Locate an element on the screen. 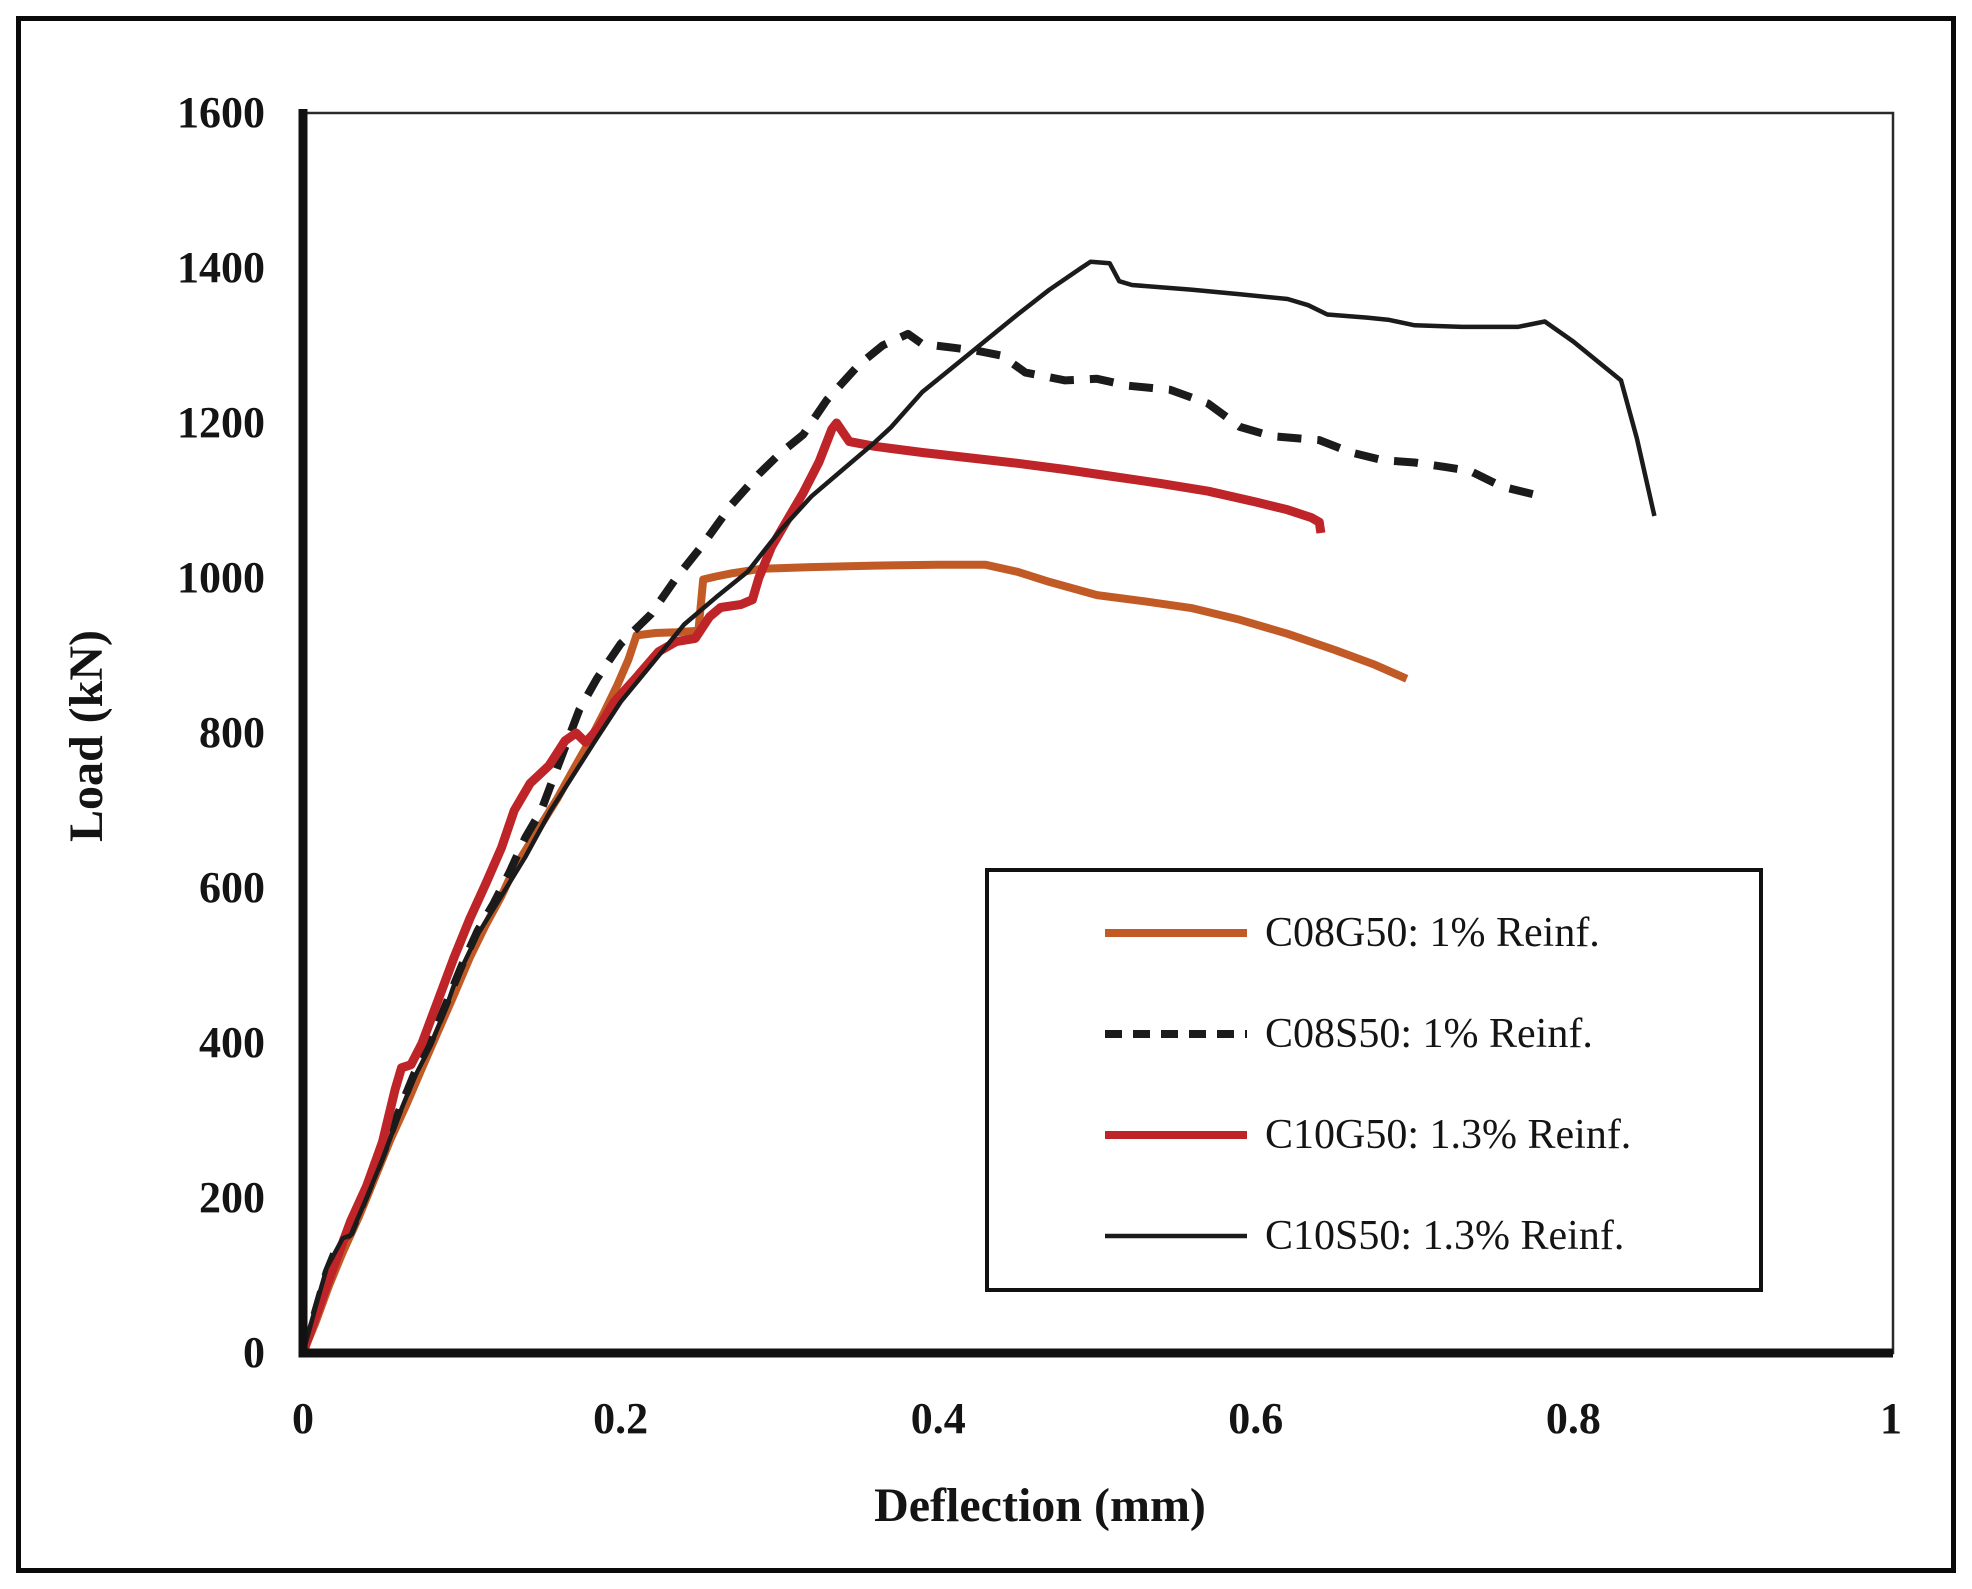 This screenshot has height=1589, width=1972. x-tick-label-0.8: 0.8 is located at coordinates (1573, 1418).